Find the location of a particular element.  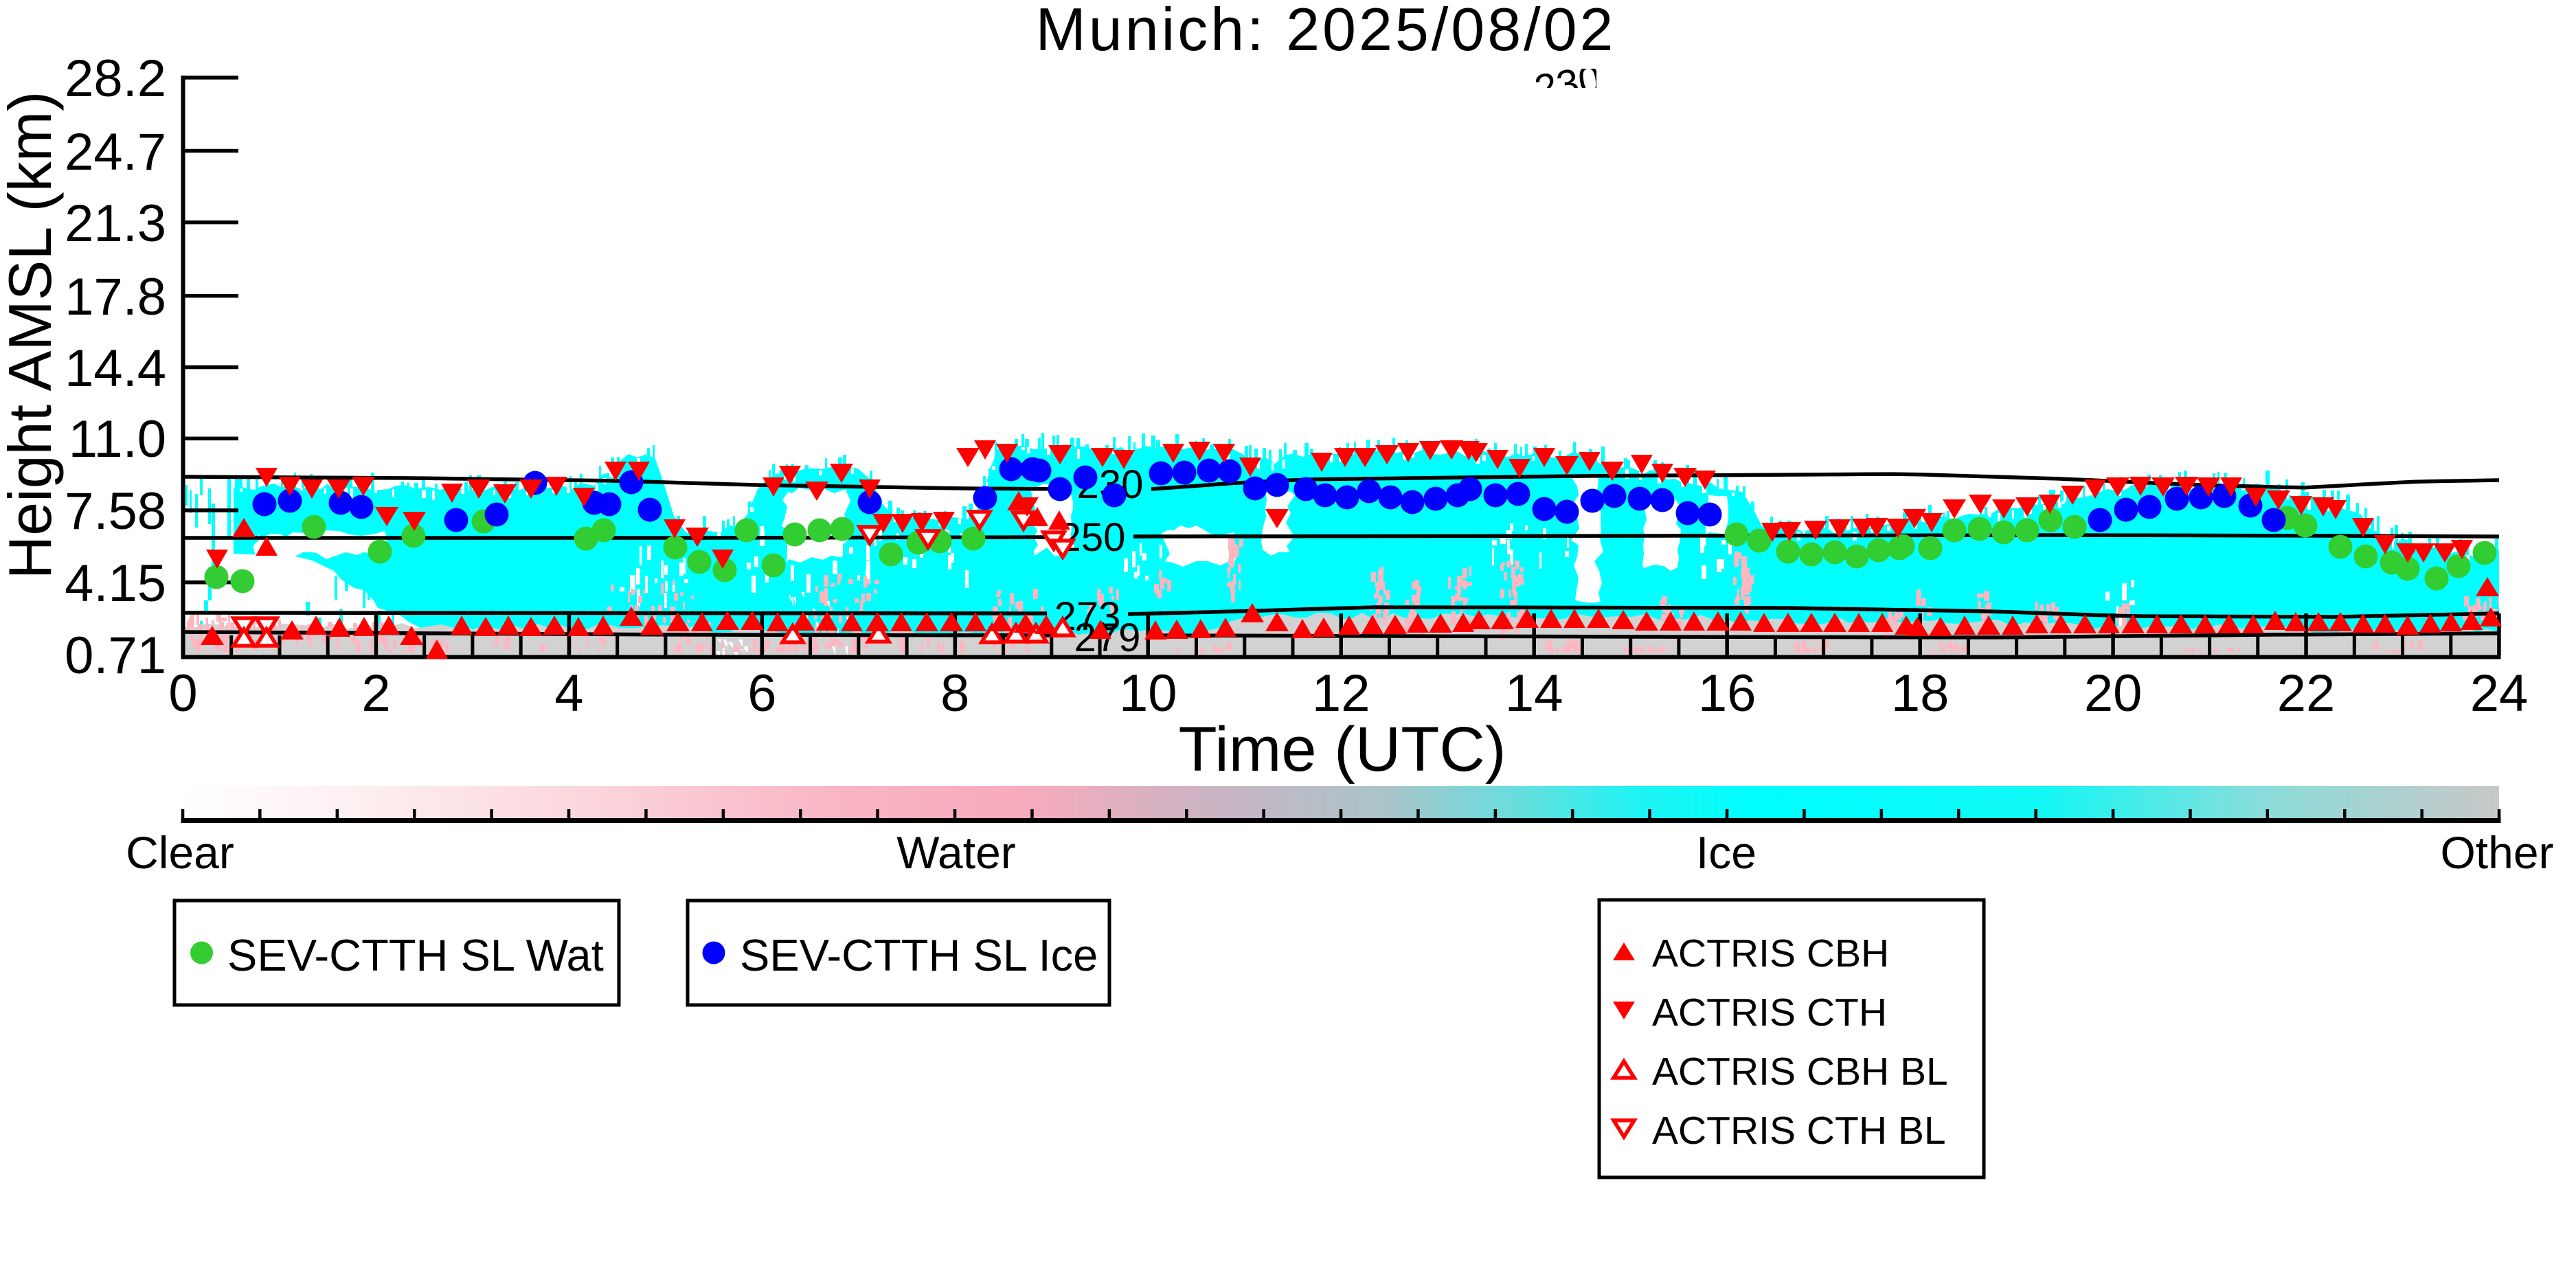

svg-text: 24 is located at coordinates (2499, 693).